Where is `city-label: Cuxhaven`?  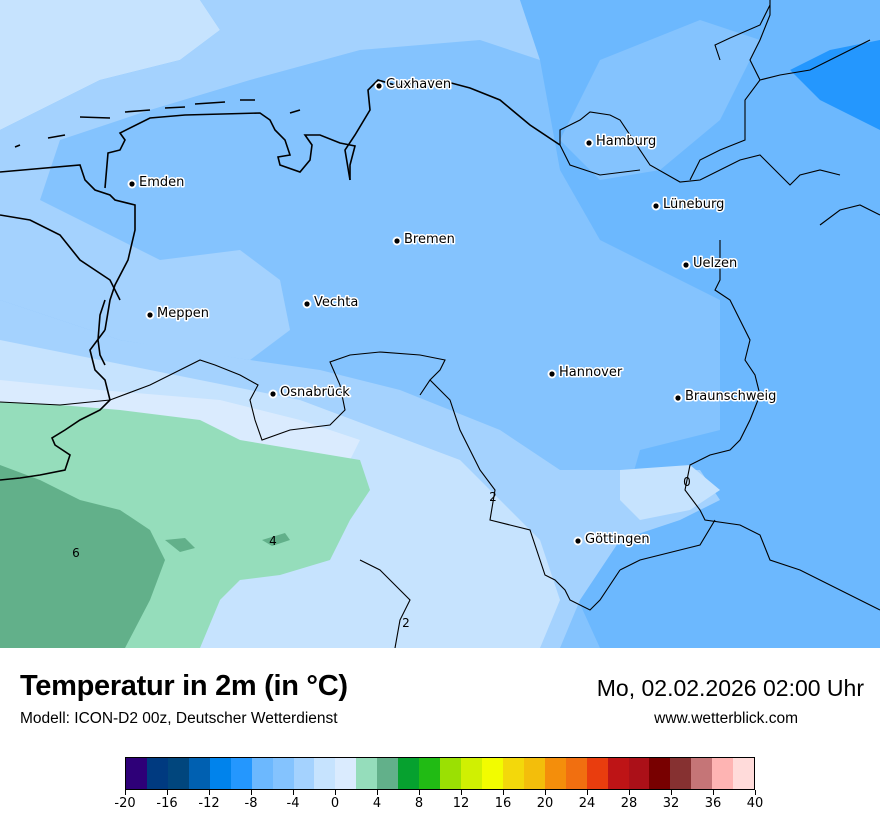 city-label: Cuxhaven is located at coordinates (418, 84).